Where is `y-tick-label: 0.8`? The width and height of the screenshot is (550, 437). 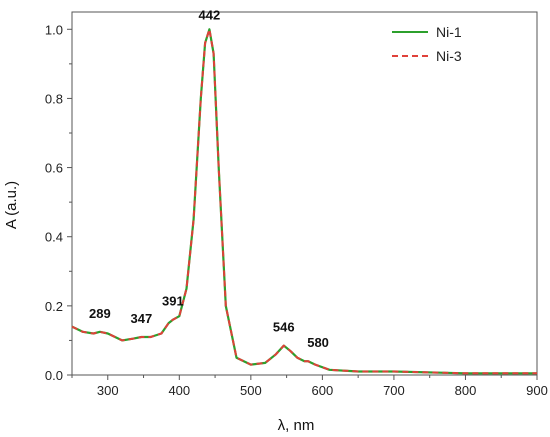 y-tick-label: 0.8 is located at coordinates (54, 98).